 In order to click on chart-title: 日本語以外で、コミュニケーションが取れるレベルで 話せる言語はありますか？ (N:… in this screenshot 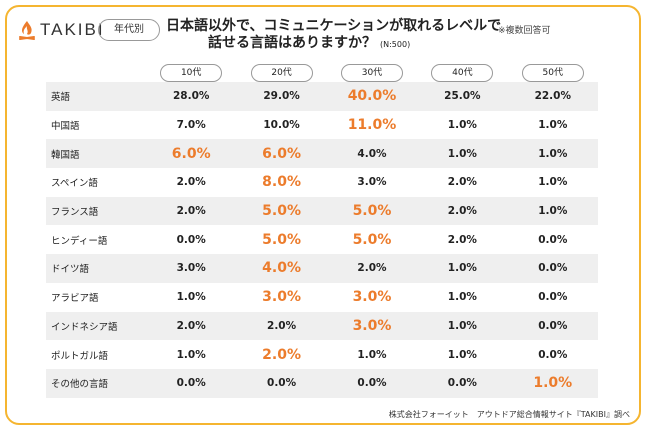, I will do `click(336, 35)`.